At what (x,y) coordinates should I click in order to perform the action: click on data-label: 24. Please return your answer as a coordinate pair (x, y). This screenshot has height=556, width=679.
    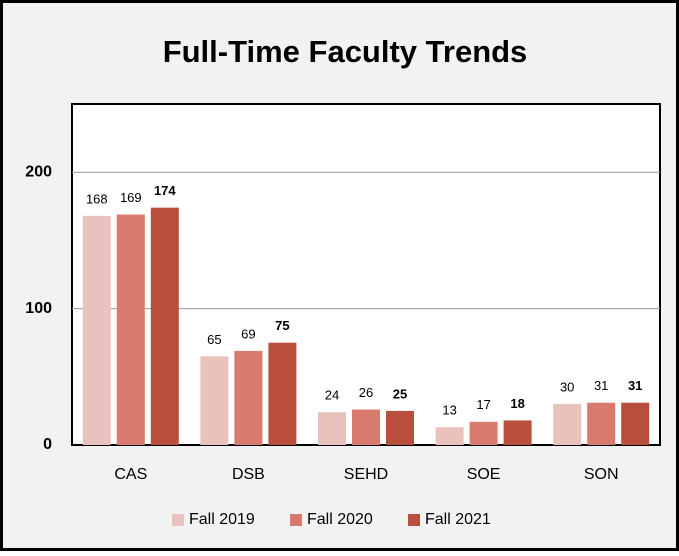
    Looking at the image, I should click on (332, 395).